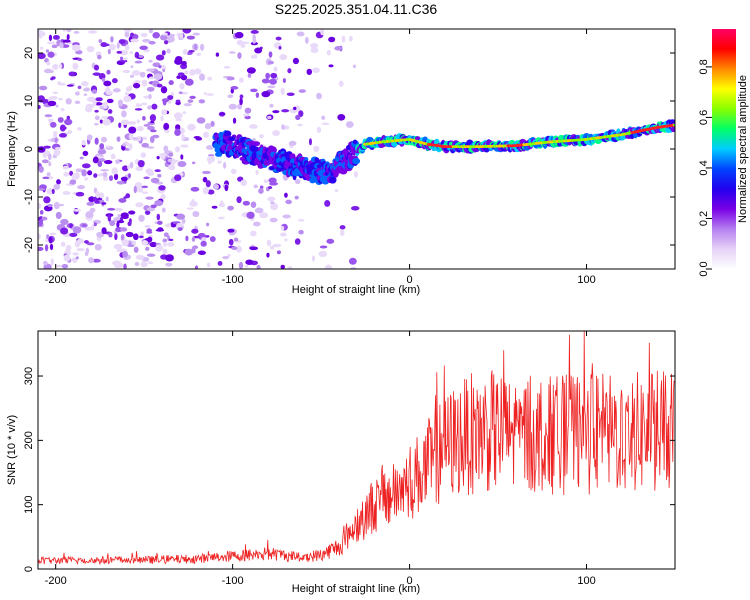 Image resolution: width=750 pixels, height=600 pixels. Describe the element at coordinates (233, 280) in the screenshot. I see `x-tick-label: -100` at that location.